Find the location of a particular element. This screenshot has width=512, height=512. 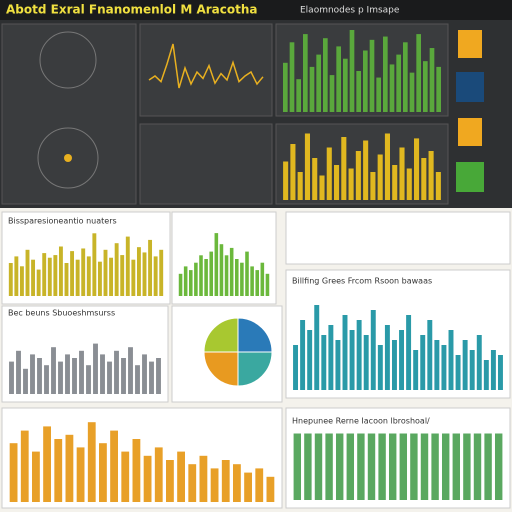

tile is located at coordinates (470, 87).